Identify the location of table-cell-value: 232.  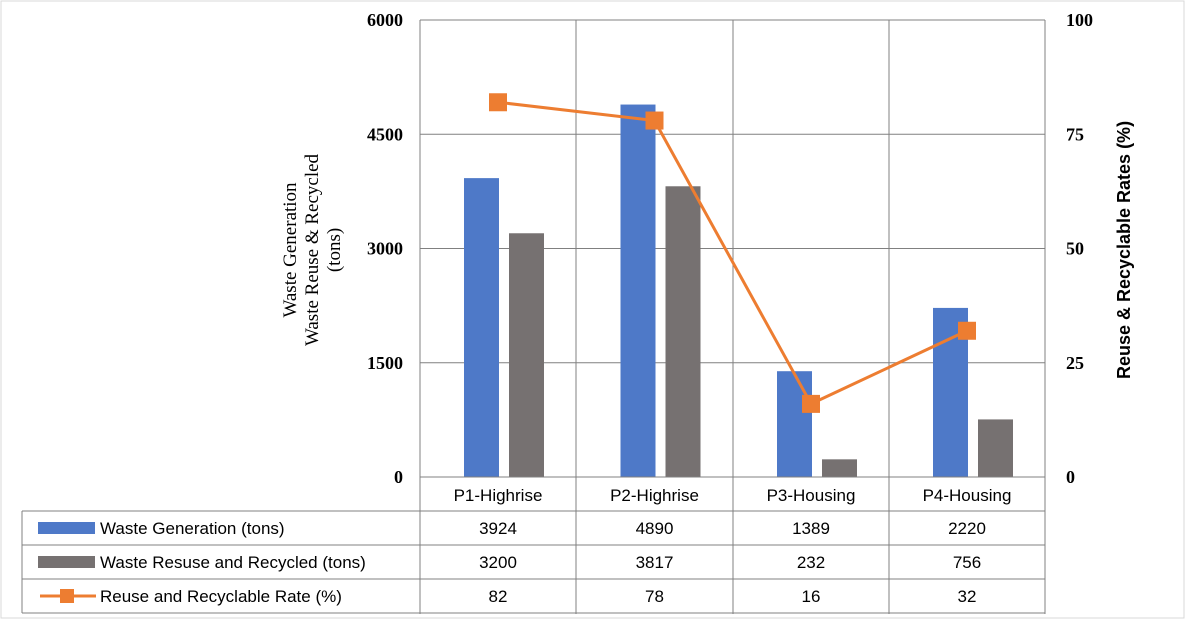
(811, 562).